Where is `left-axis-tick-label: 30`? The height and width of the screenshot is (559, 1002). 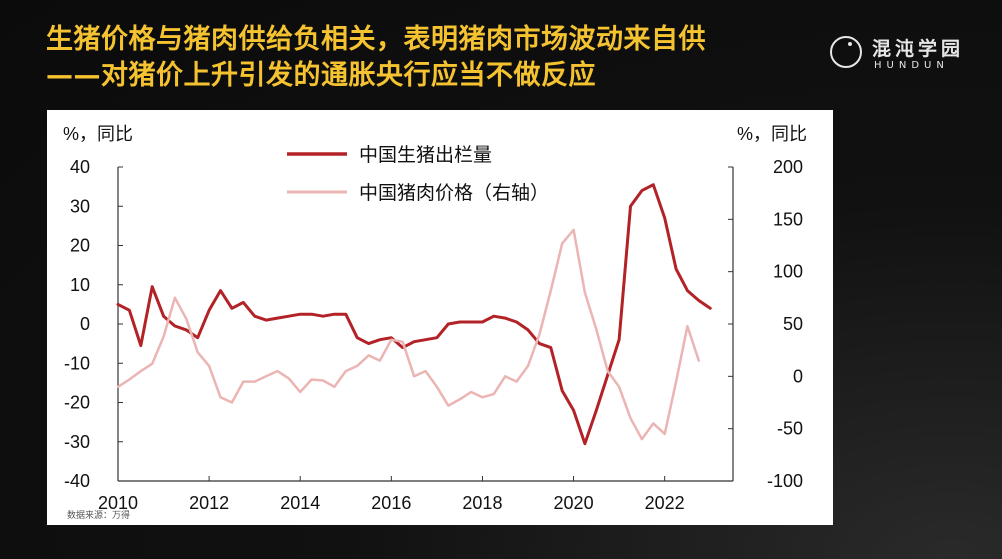
left-axis-tick-label: 30 is located at coordinates (80, 206).